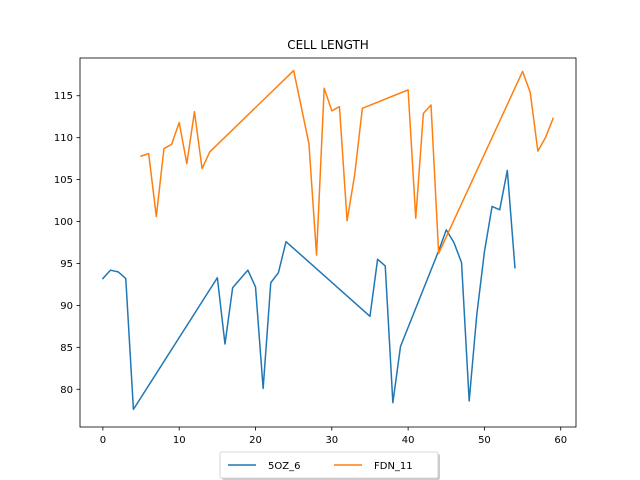 This screenshot has width=640, height=480. What do you see at coordinates (560, 440) in the screenshot?
I see `x-tick-label: 60` at bounding box center [560, 440].